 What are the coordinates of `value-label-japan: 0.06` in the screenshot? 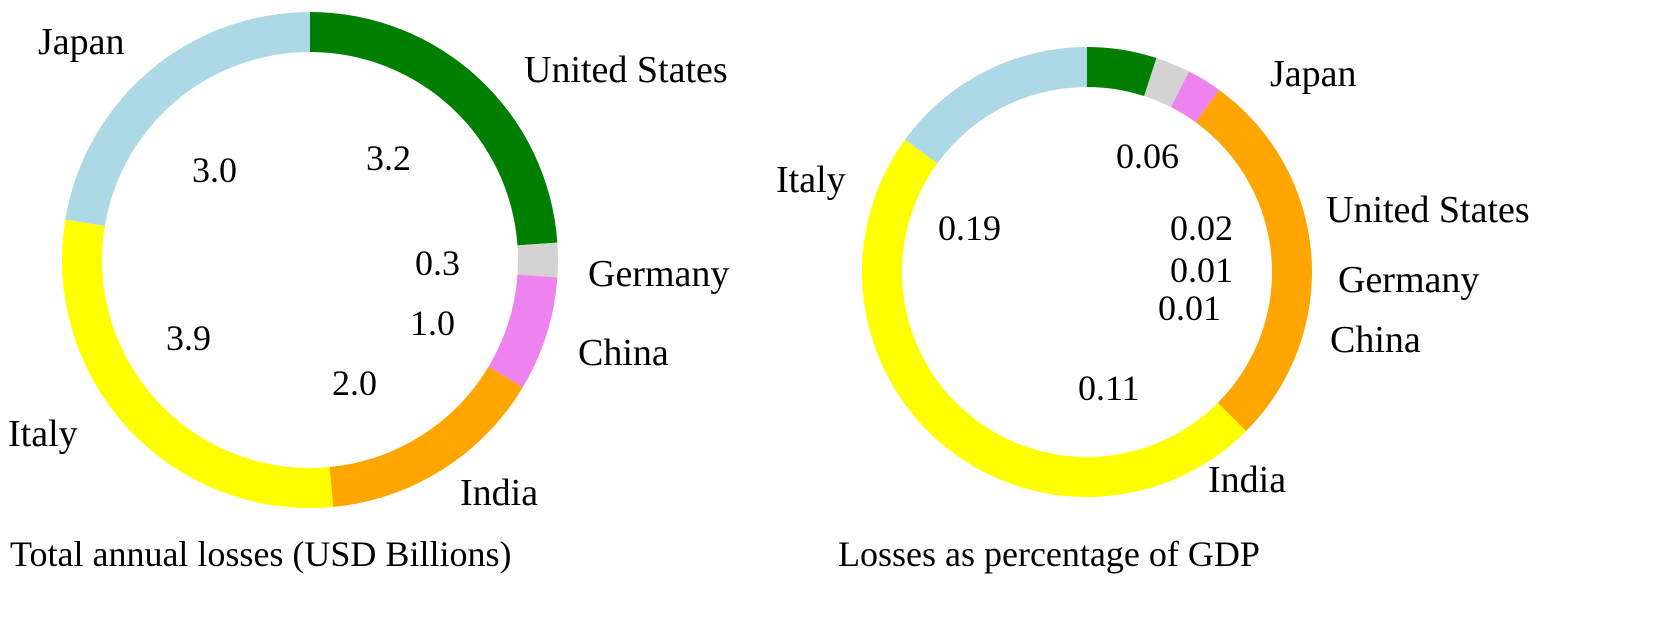 It's located at (1147, 156).